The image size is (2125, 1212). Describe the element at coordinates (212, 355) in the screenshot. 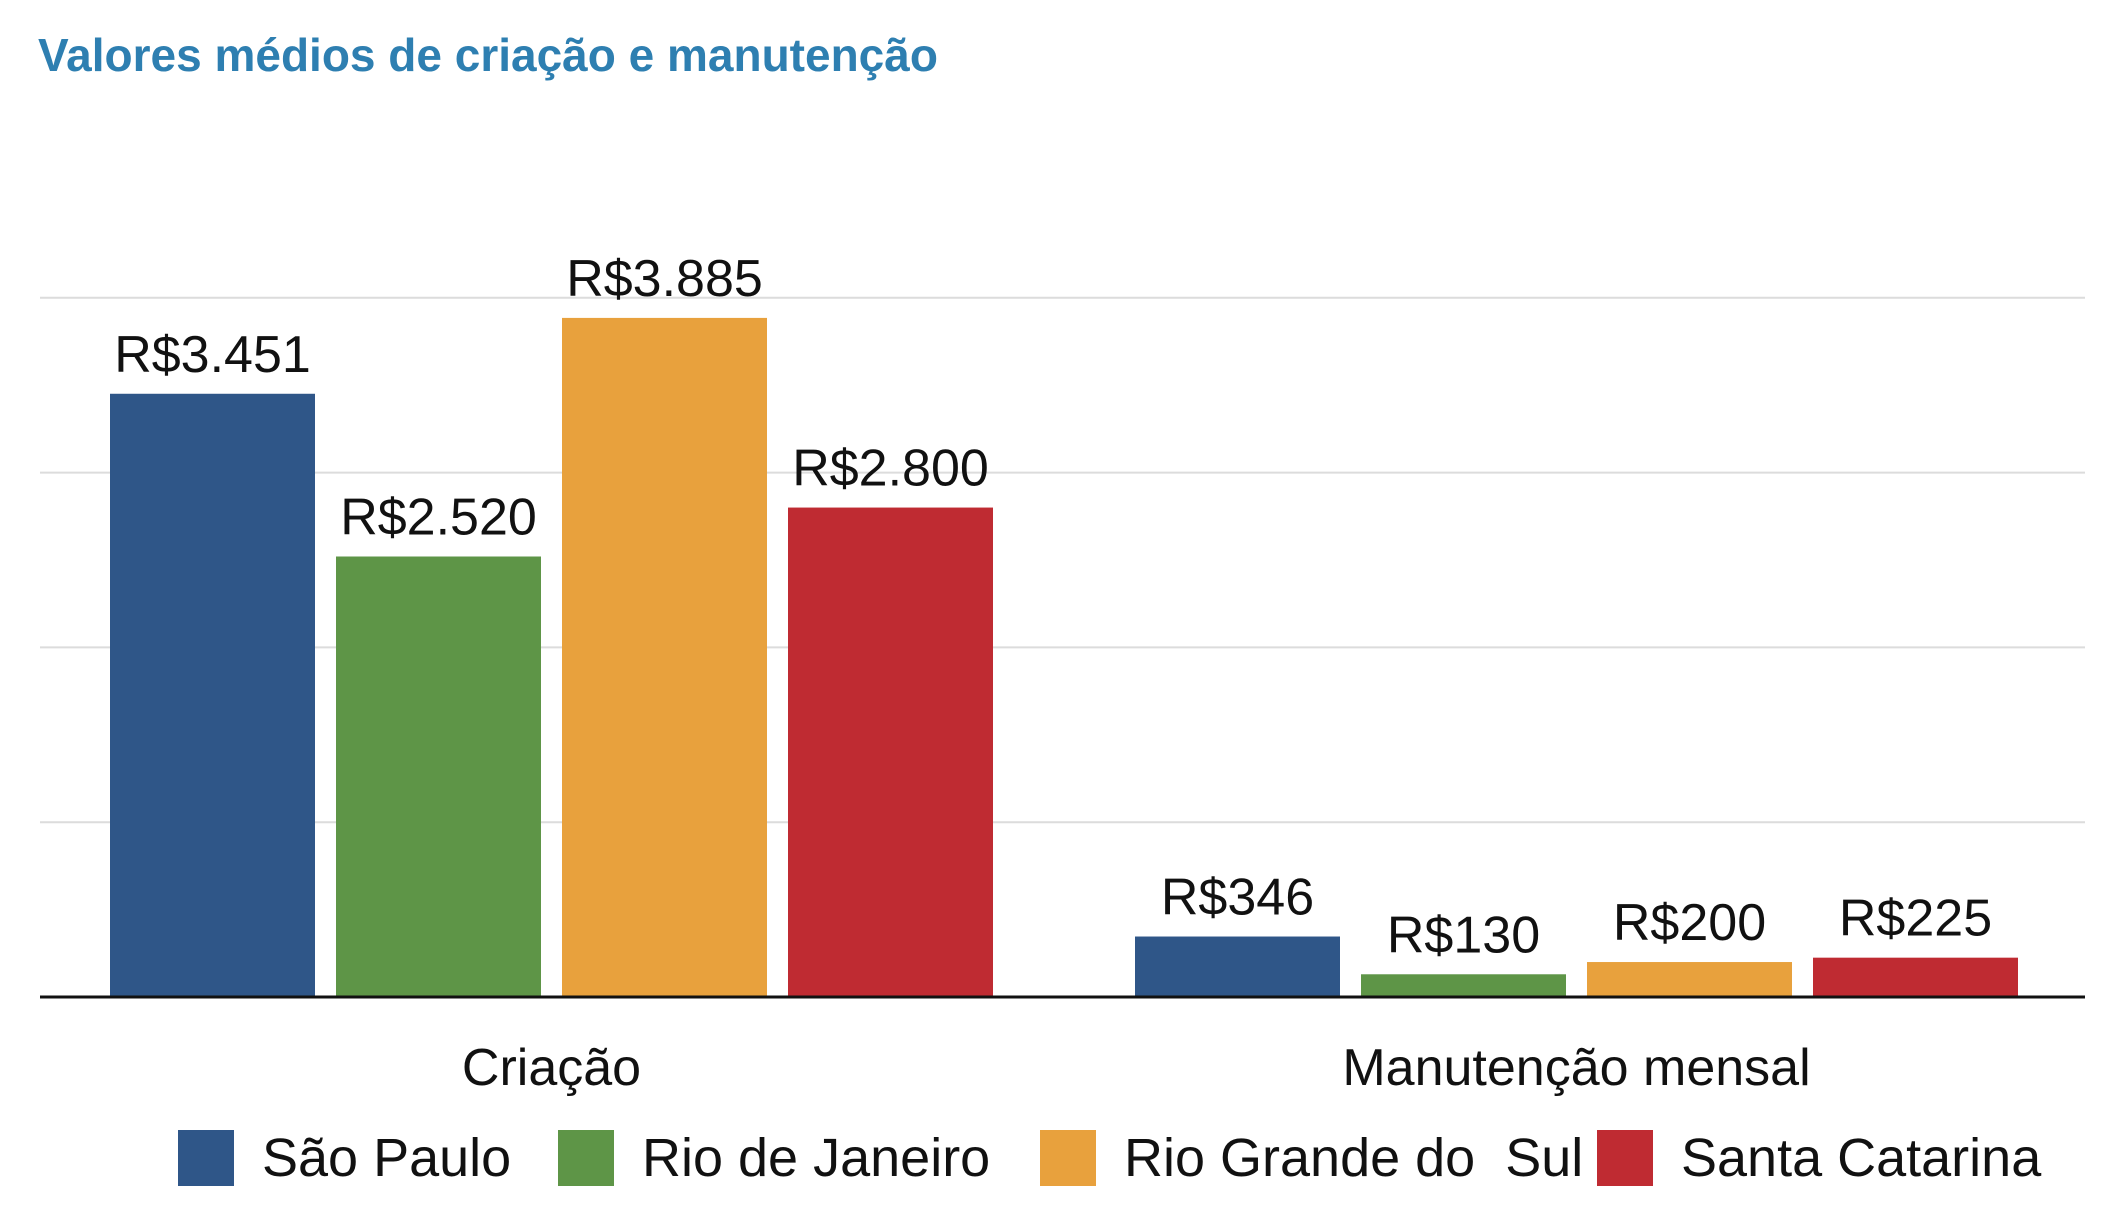

I see `data-label: R$3.451` at that location.